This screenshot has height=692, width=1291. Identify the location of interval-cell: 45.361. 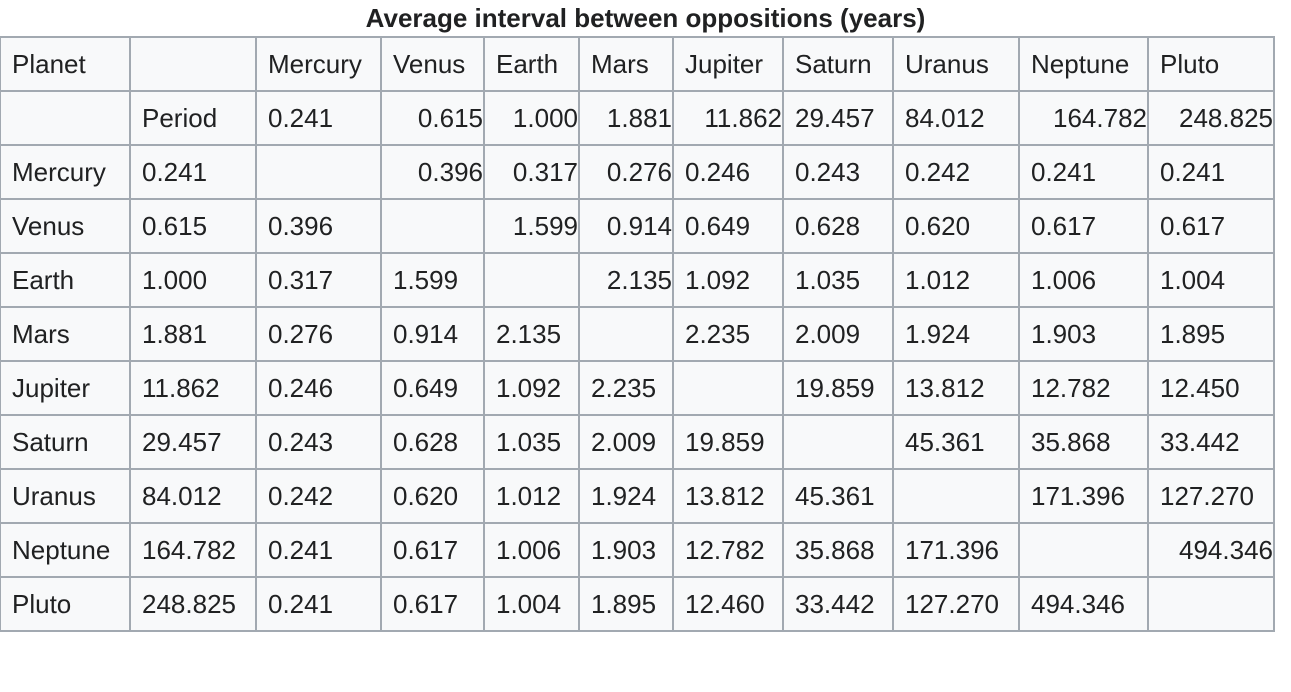
(956, 442).